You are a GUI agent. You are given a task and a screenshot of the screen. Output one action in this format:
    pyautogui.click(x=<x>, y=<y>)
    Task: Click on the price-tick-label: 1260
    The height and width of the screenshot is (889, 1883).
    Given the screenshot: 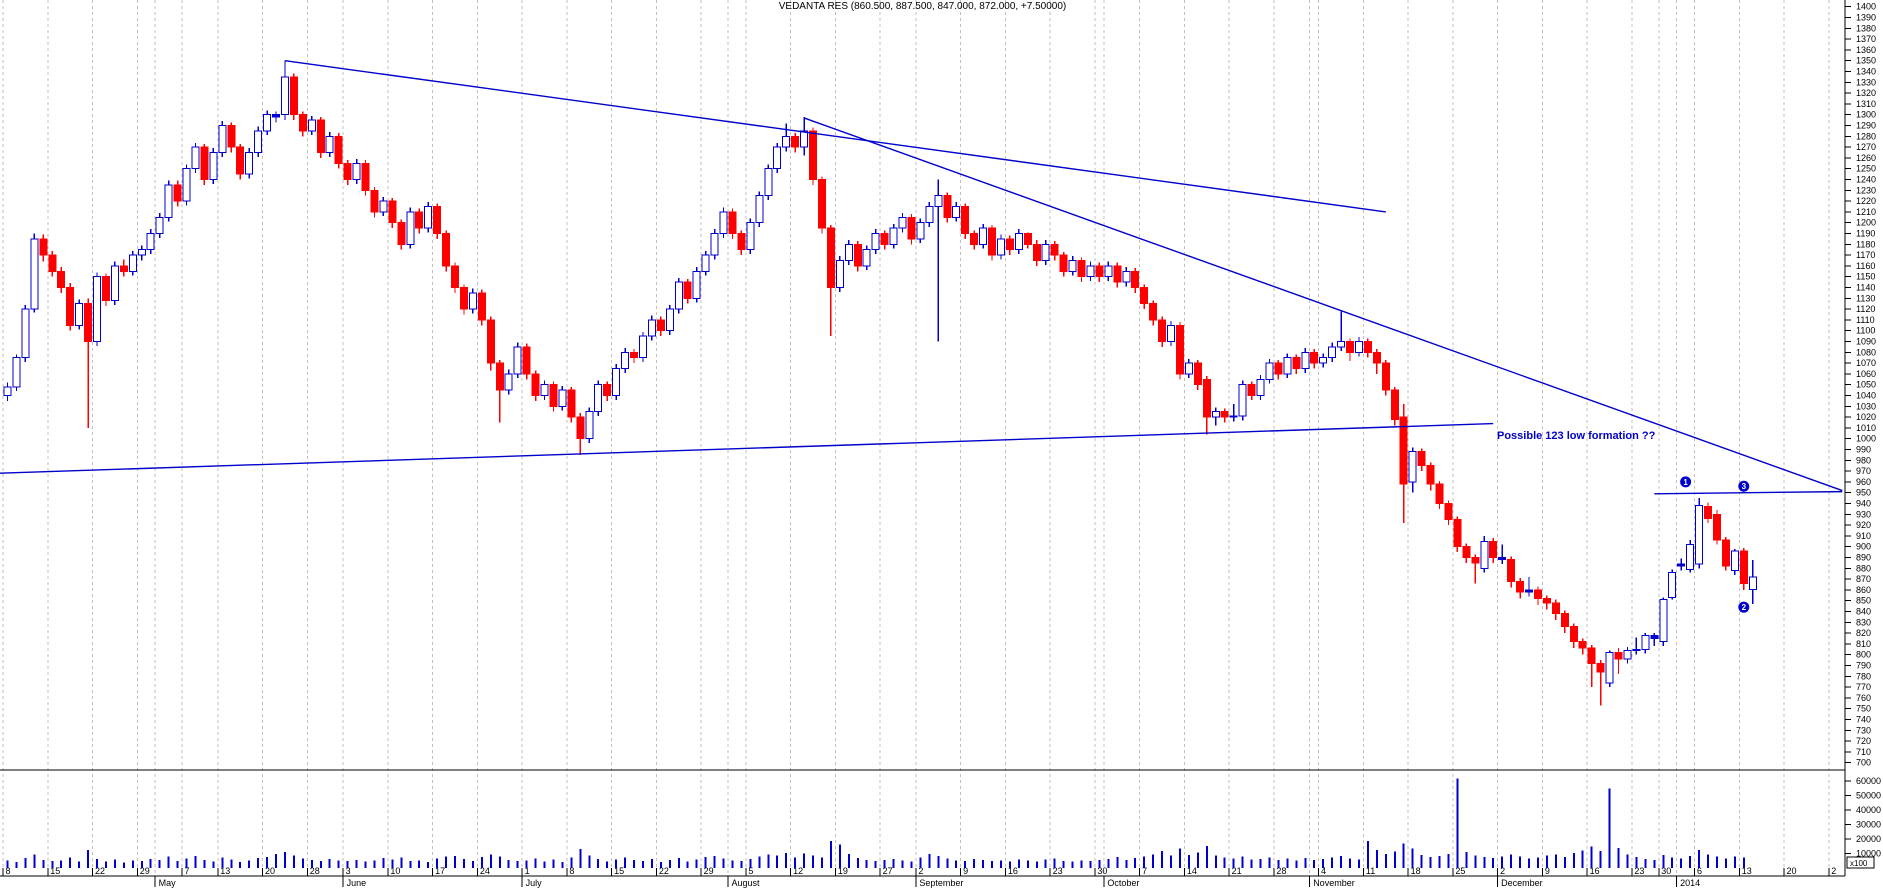 What is the action you would take?
    pyautogui.click(x=1866, y=158)
    